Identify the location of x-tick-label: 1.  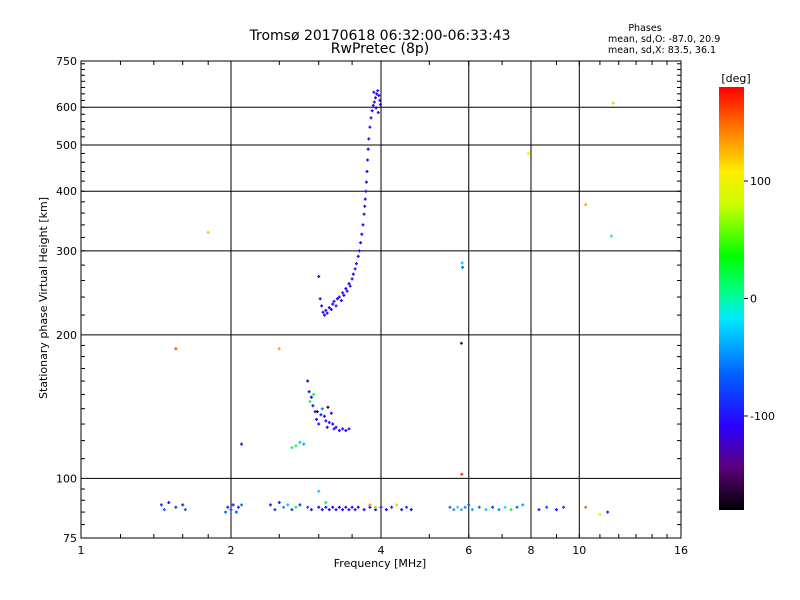
(81, 550).